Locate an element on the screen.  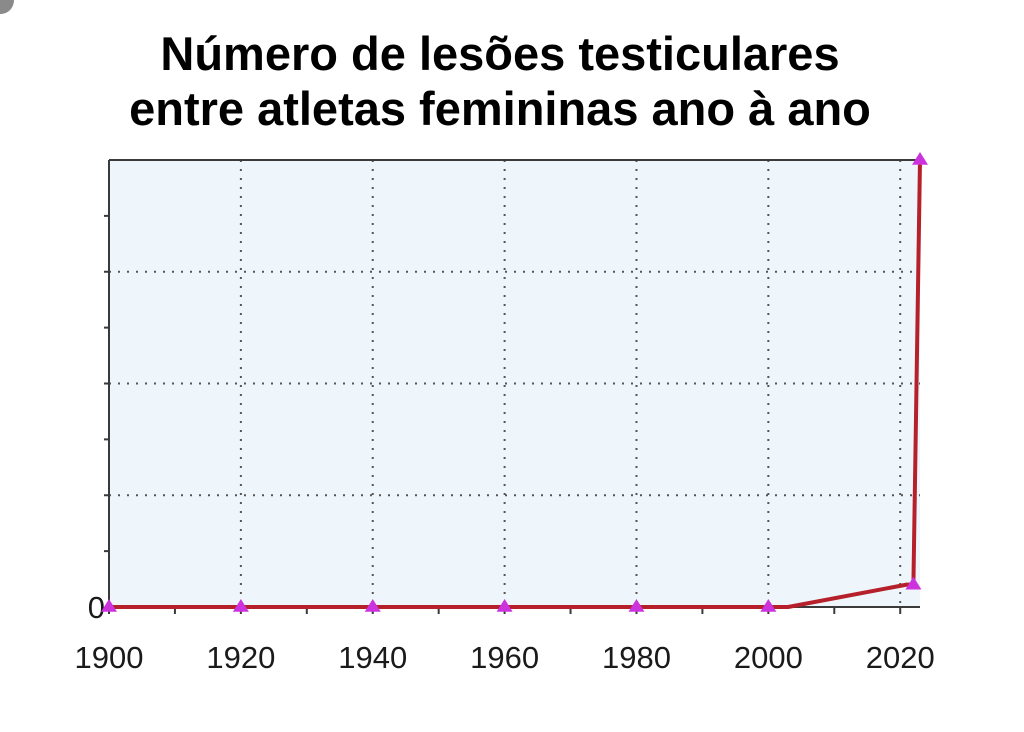
x-tick-label-1920: 1920 is located at coordinates (240, 657).